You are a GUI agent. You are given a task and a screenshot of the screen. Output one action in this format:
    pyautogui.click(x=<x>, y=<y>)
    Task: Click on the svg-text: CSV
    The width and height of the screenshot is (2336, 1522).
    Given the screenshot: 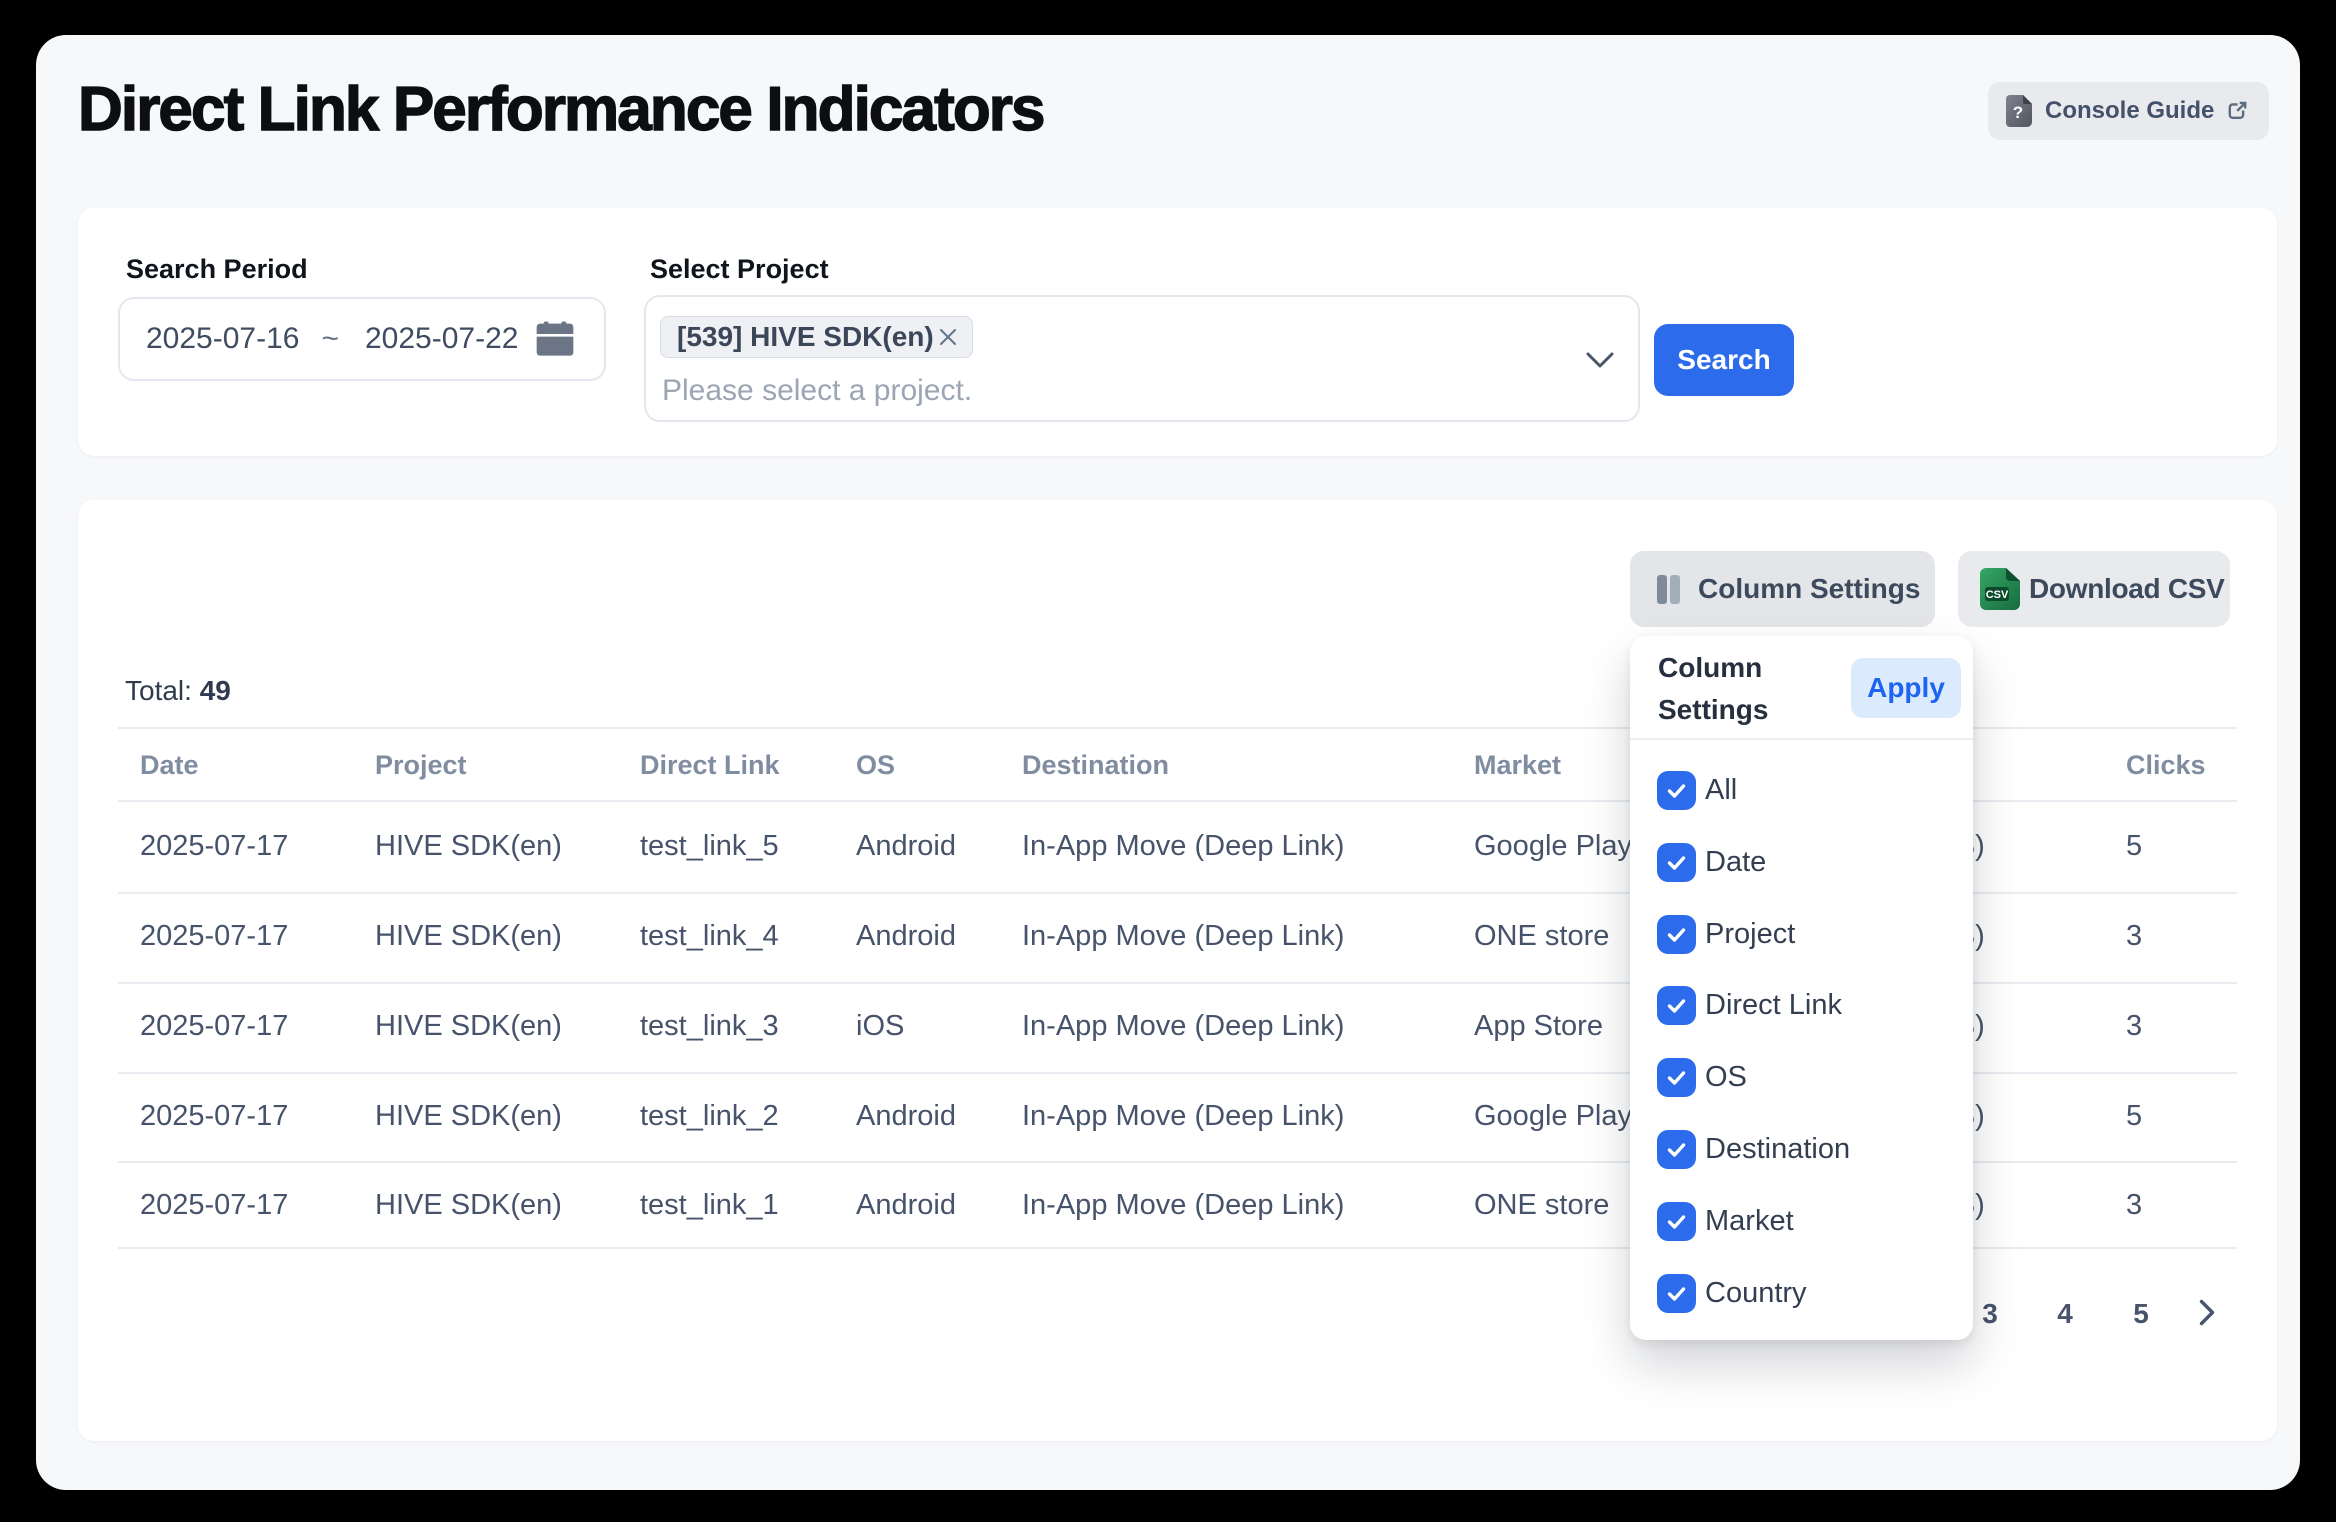 What is the action you would take?
    pyautogui.click(x=1997, y=595)
    